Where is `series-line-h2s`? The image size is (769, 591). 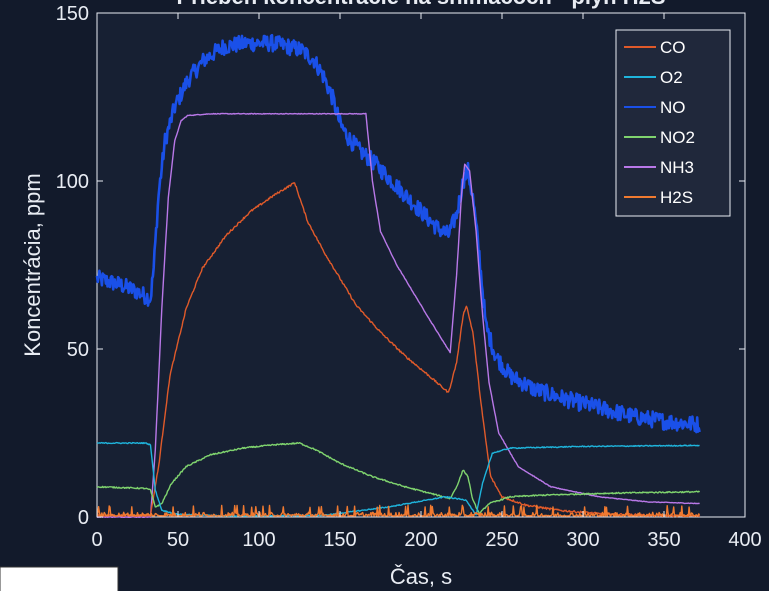
series-line-h2s is located at coordinates (398, 510).